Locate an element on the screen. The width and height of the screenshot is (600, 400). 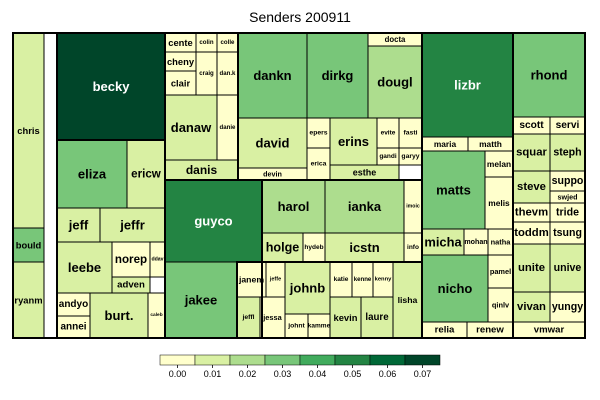
treemap-cell-lizbr is located at coordinates (467, 85).